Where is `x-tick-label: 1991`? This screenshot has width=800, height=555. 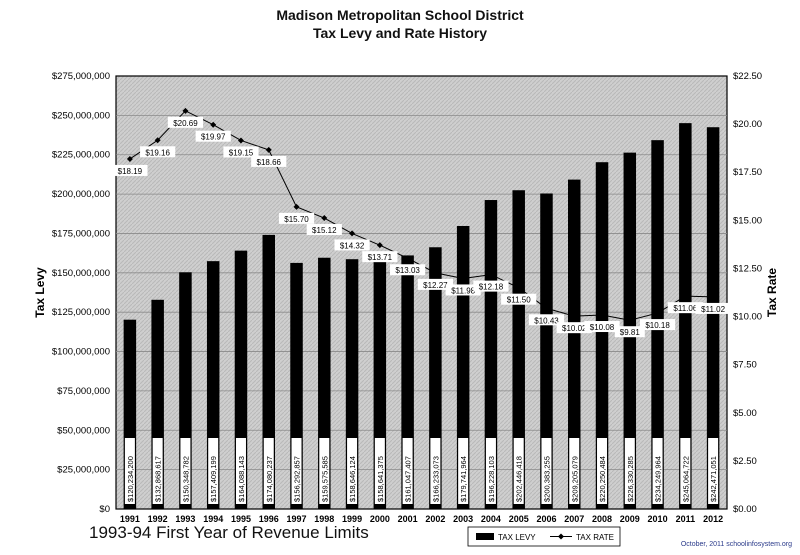 x-tick-label: 1991 is located at coordinates (130, 519).